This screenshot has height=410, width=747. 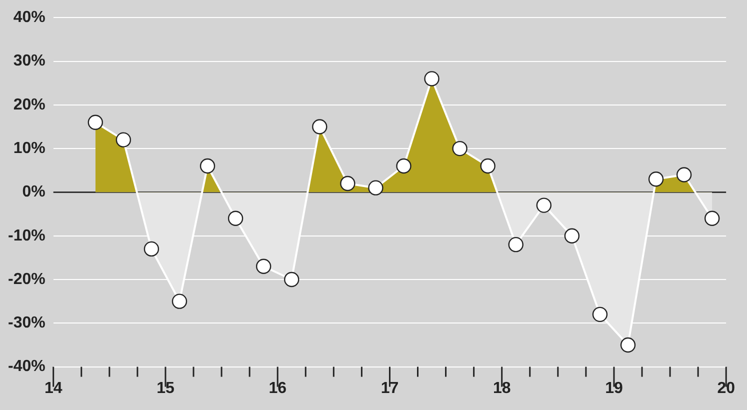 I want to click on x-tick-label: 14, so click(x=53, y=388).